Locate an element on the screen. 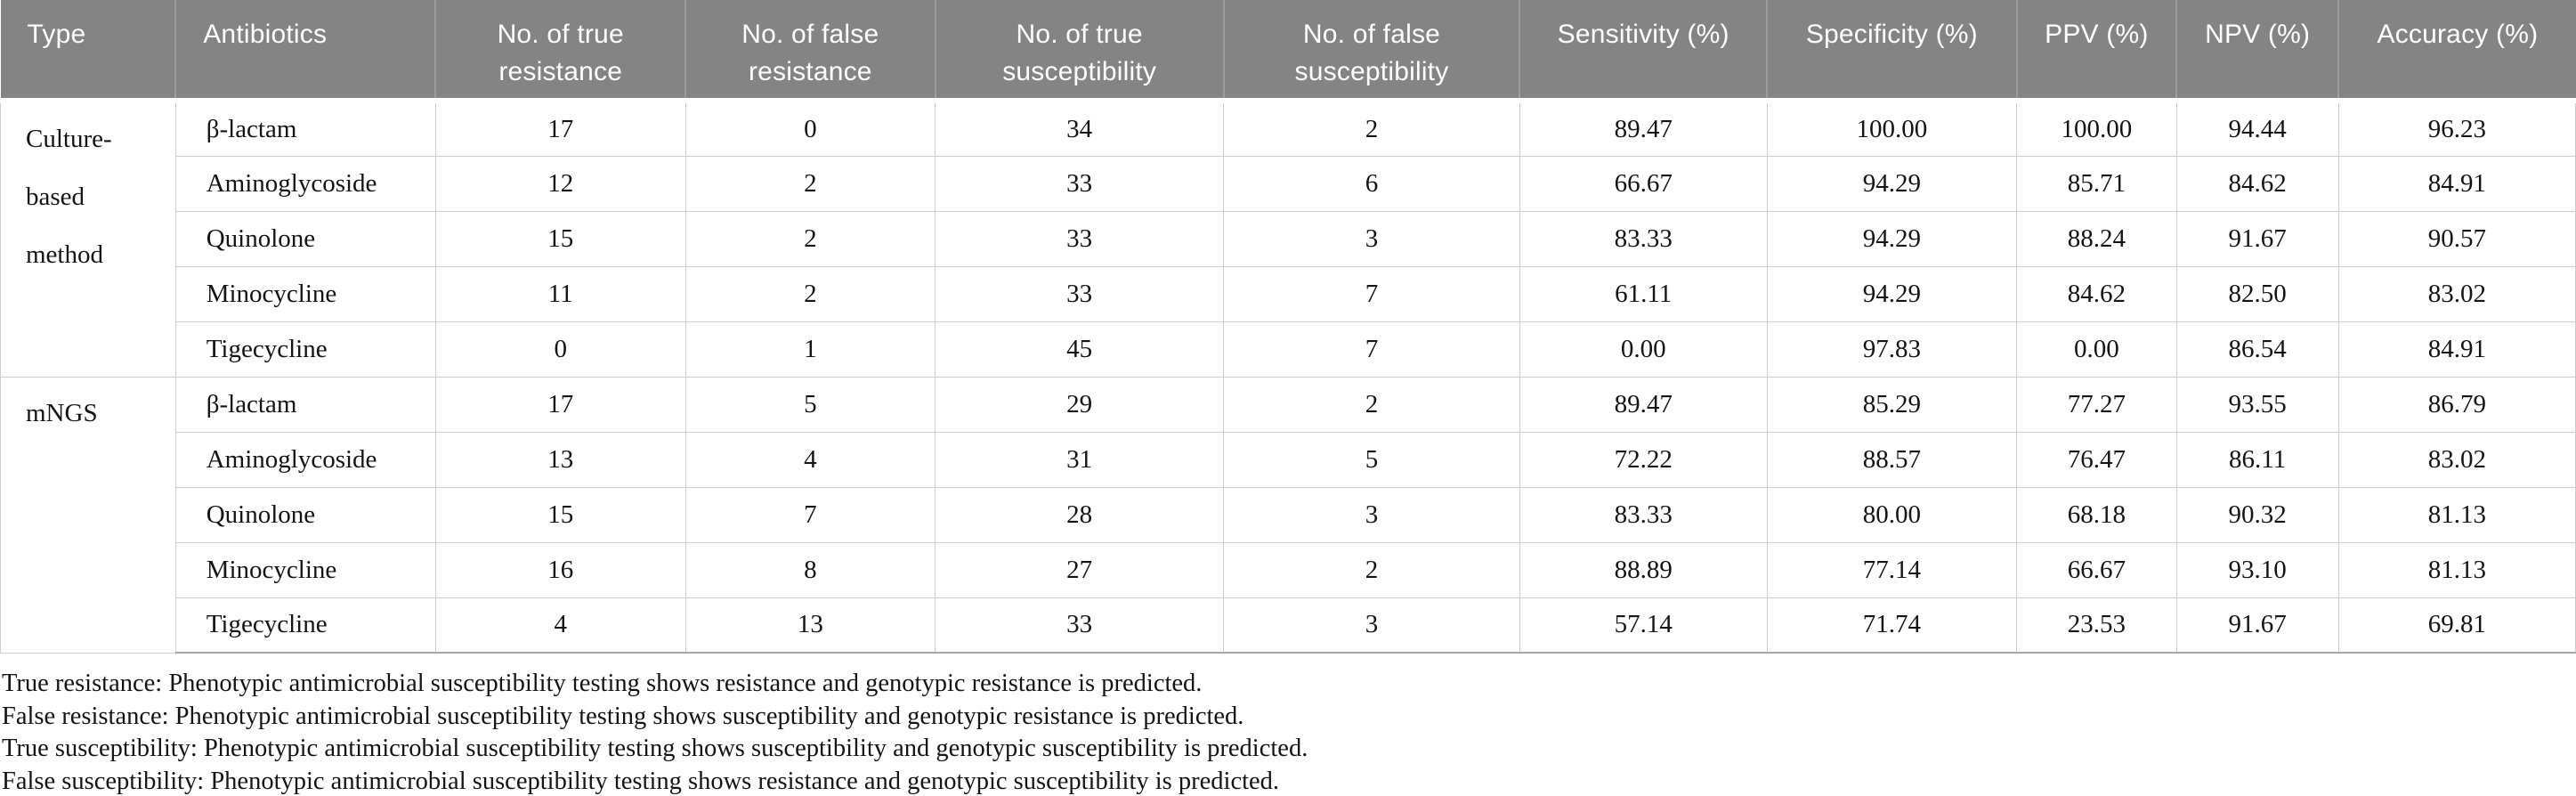 The image size is (2576, 796). value-cell: 77.14 is located at coordinates (1892, 569).